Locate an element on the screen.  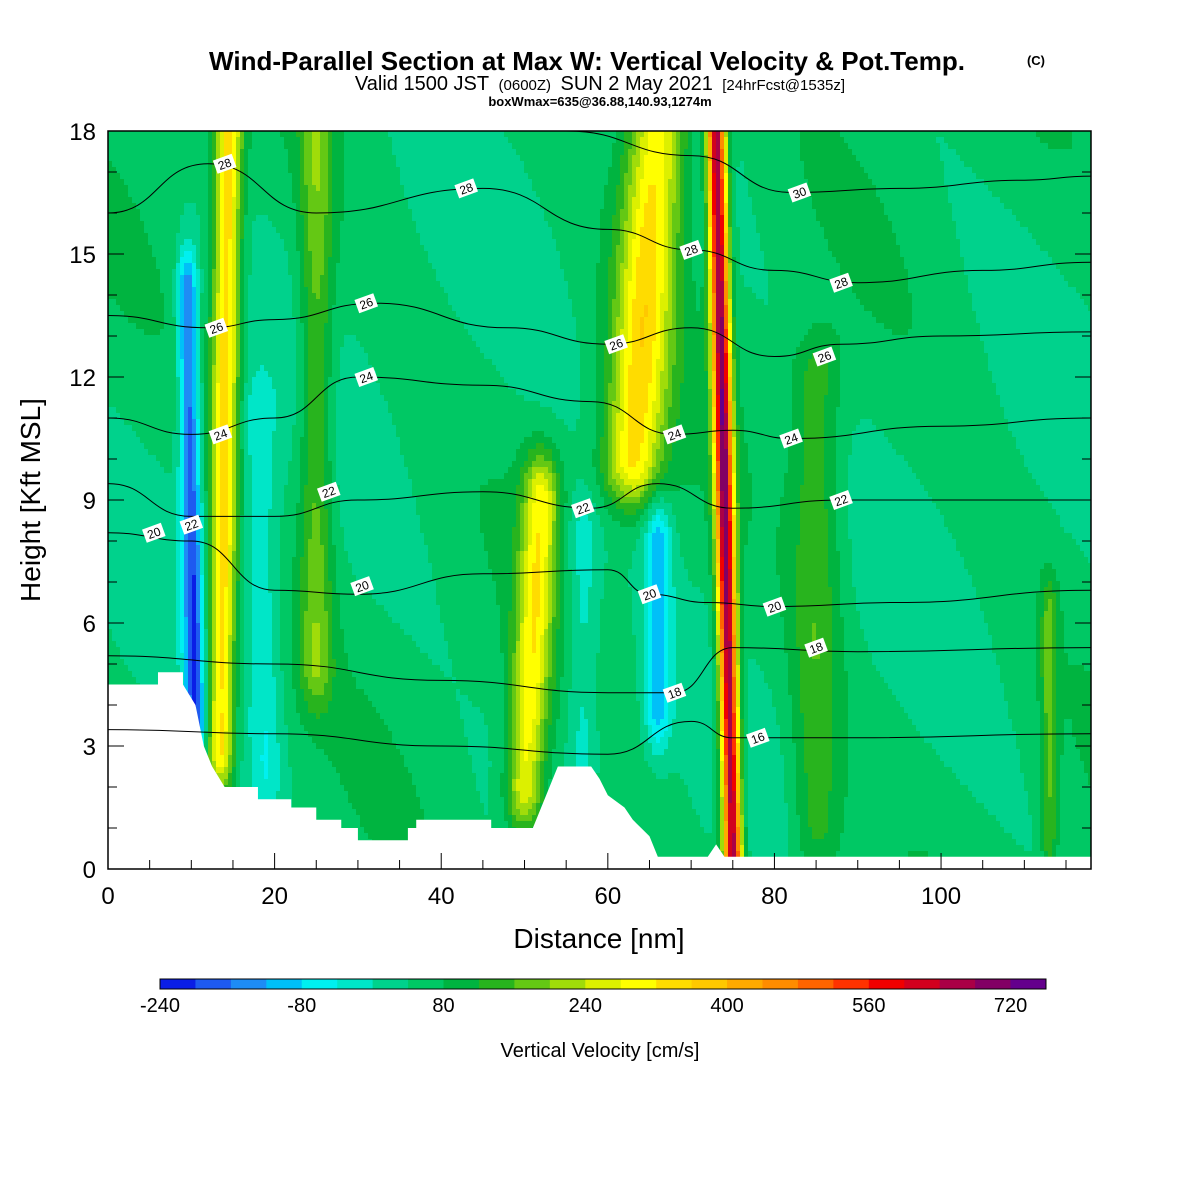
x-tick-label: 100 is located at coordinates (941, 896).